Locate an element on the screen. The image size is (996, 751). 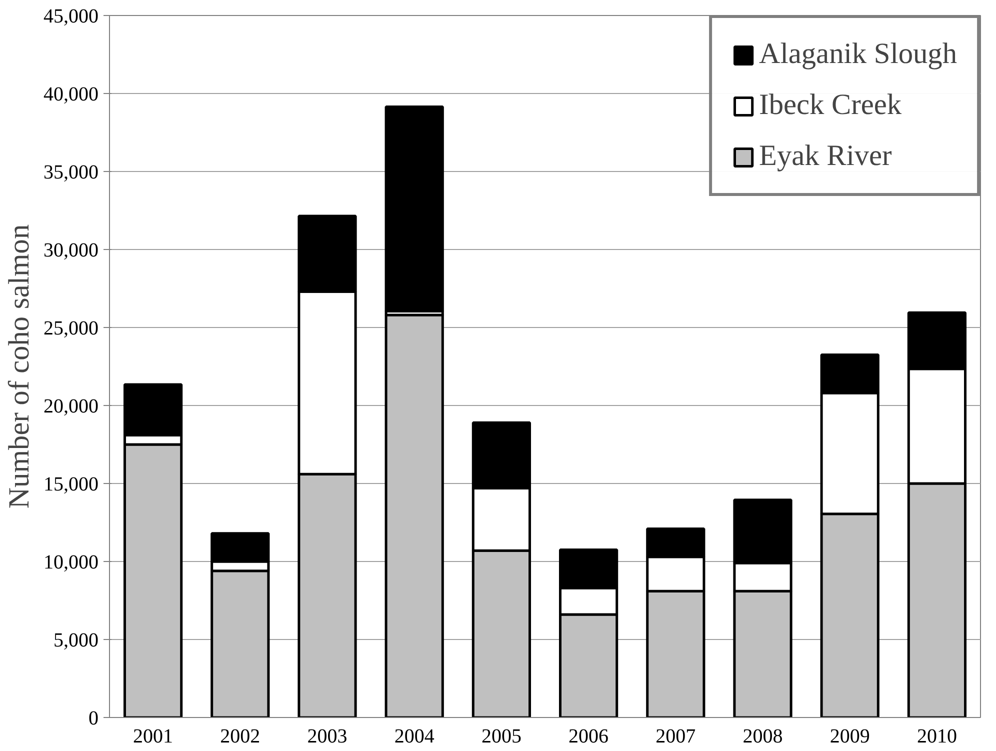
y-tick-label: 30,000 is located at coordinates (71, 251).